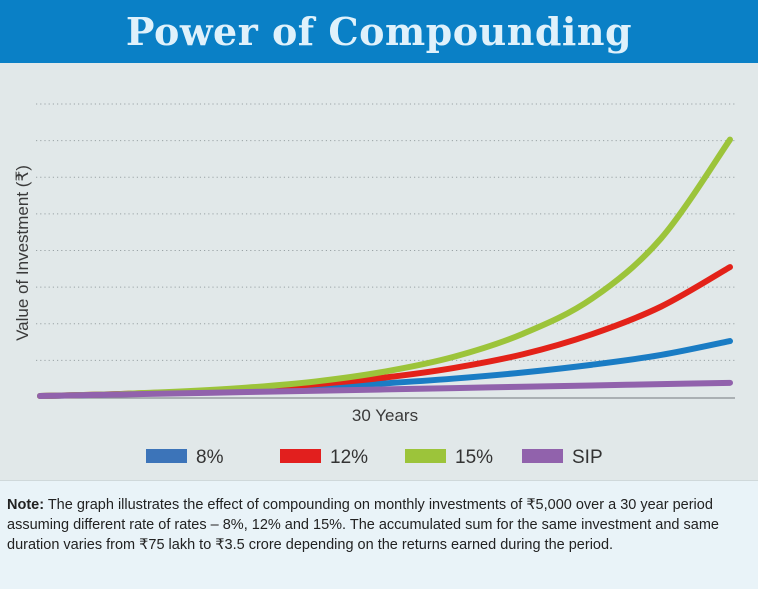 Image resolution: width=758 pixels, height=589 pixels. I want to click on legend-item: 15%, so click(449, 457).